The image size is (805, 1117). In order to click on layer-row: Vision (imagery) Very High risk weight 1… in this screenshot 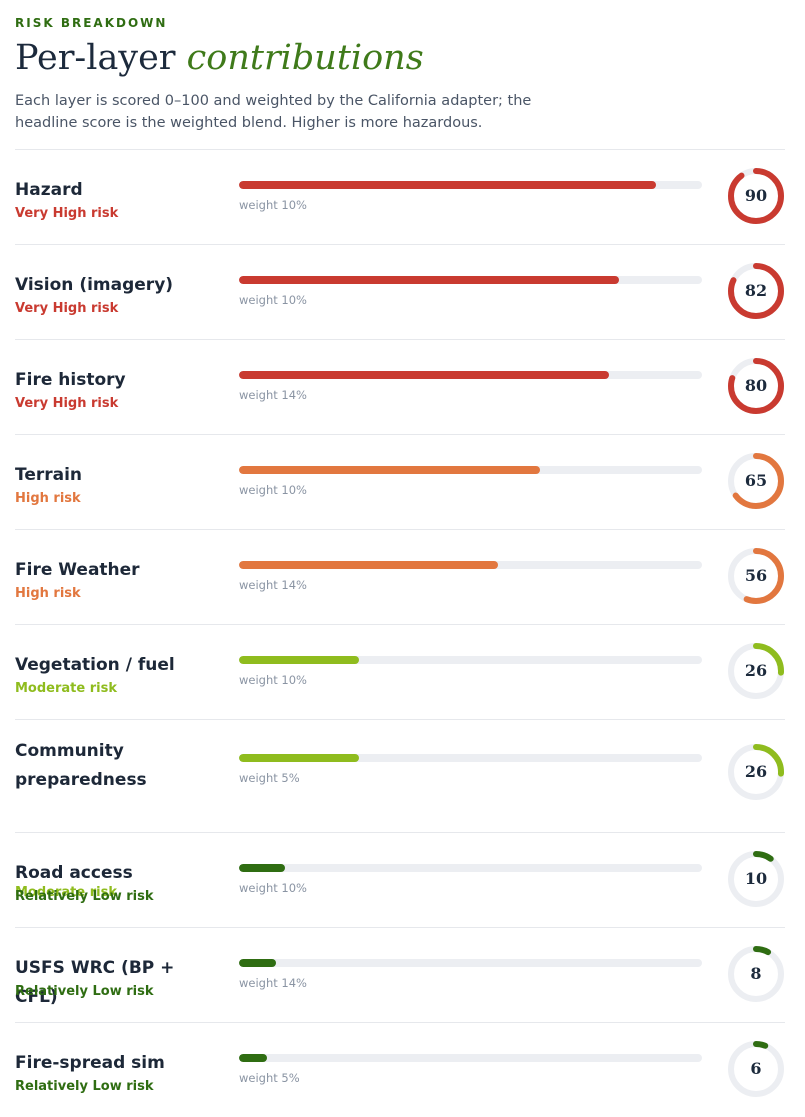, I will do `click(400, 291)`.